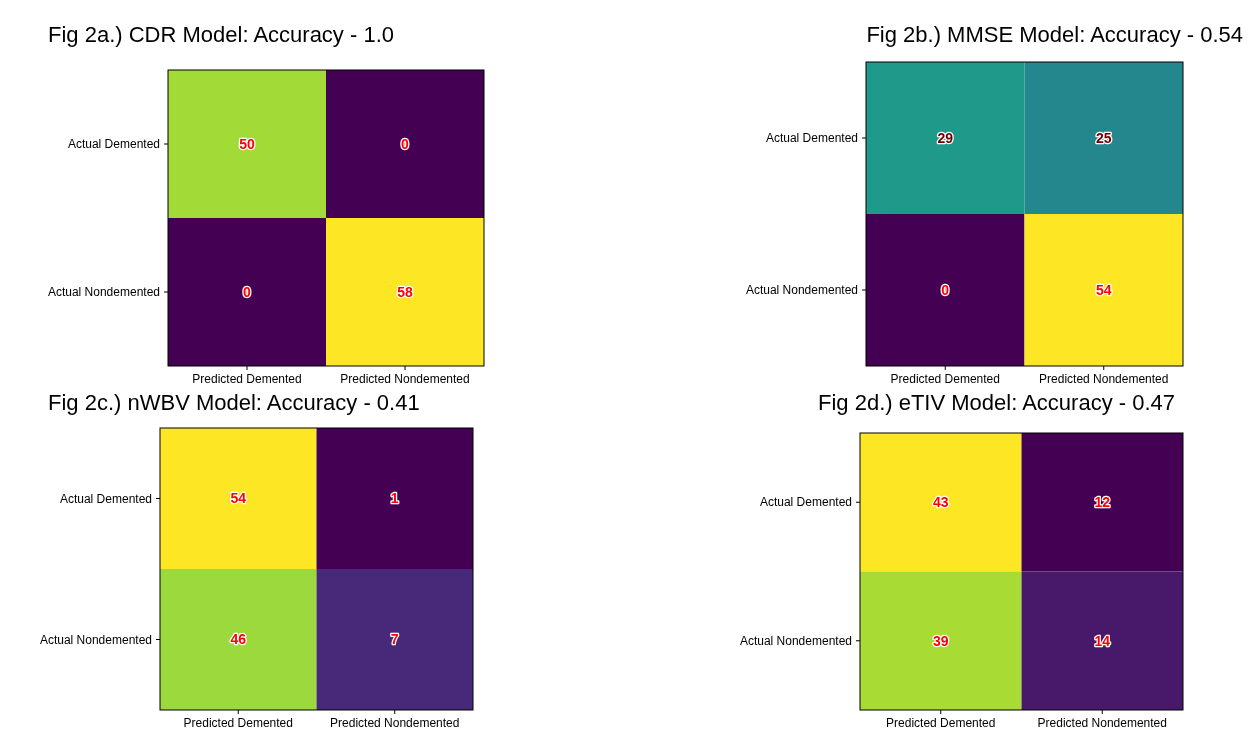 The width and height of the screenshot is (1253, 751). I want to click on data-label: 29, so click(945, 137).